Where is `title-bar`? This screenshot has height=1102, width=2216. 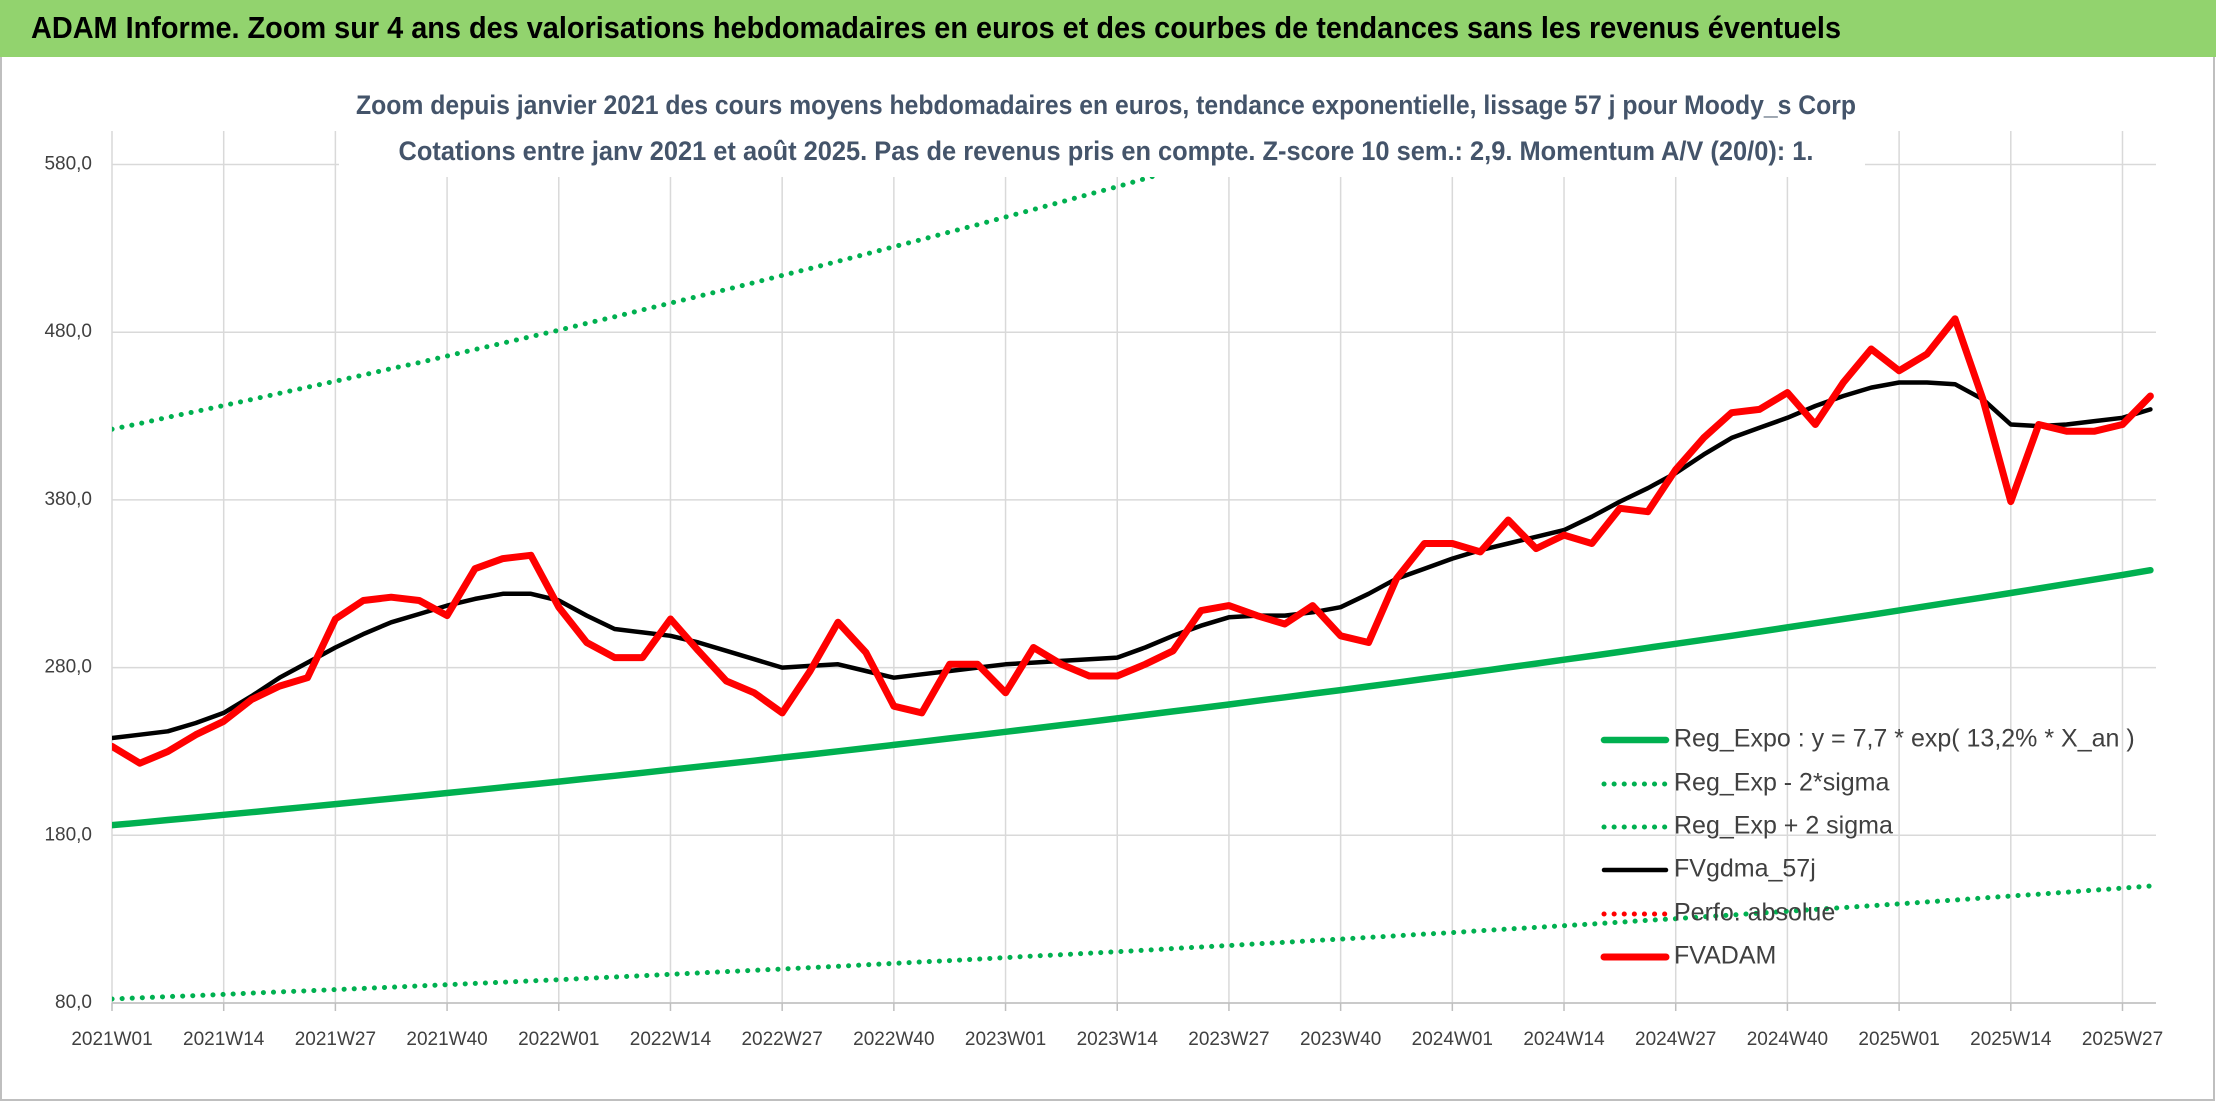 title-bar is located at coordinates (1108, 28).